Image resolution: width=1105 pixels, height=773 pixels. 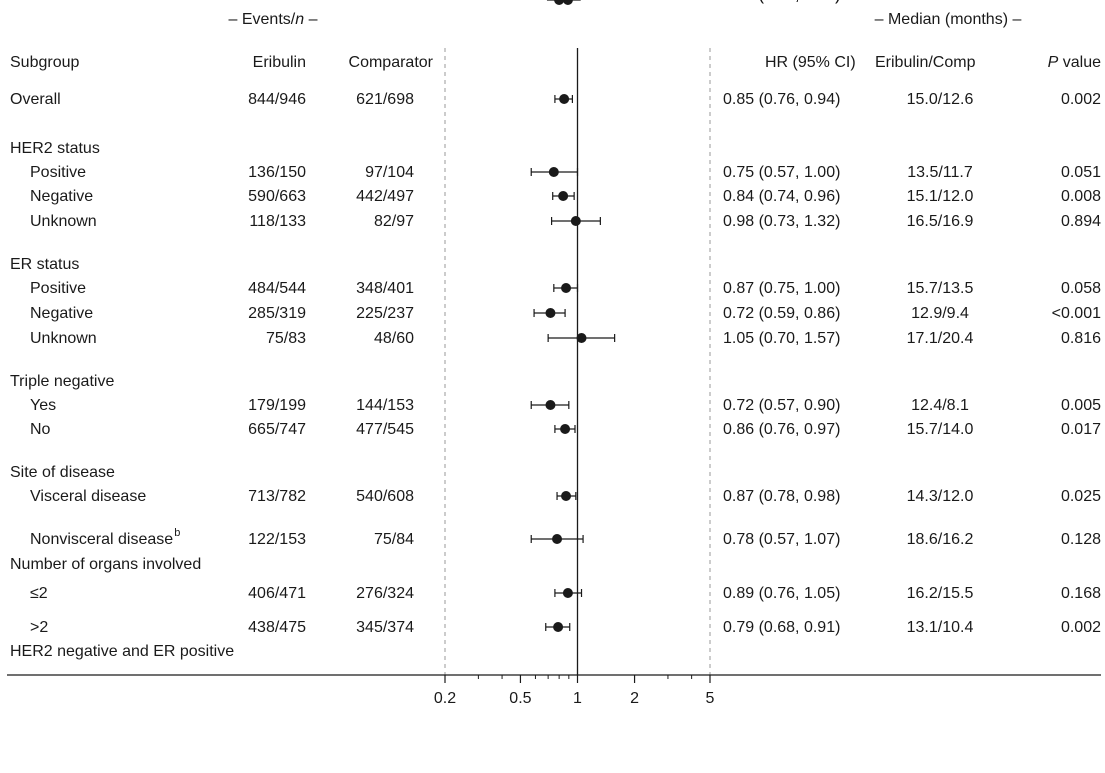 What do you see at coordinates (940, 539) in the screenshot?
I see `median-value: 18.6/16.2` at bounding box center [940, 539].